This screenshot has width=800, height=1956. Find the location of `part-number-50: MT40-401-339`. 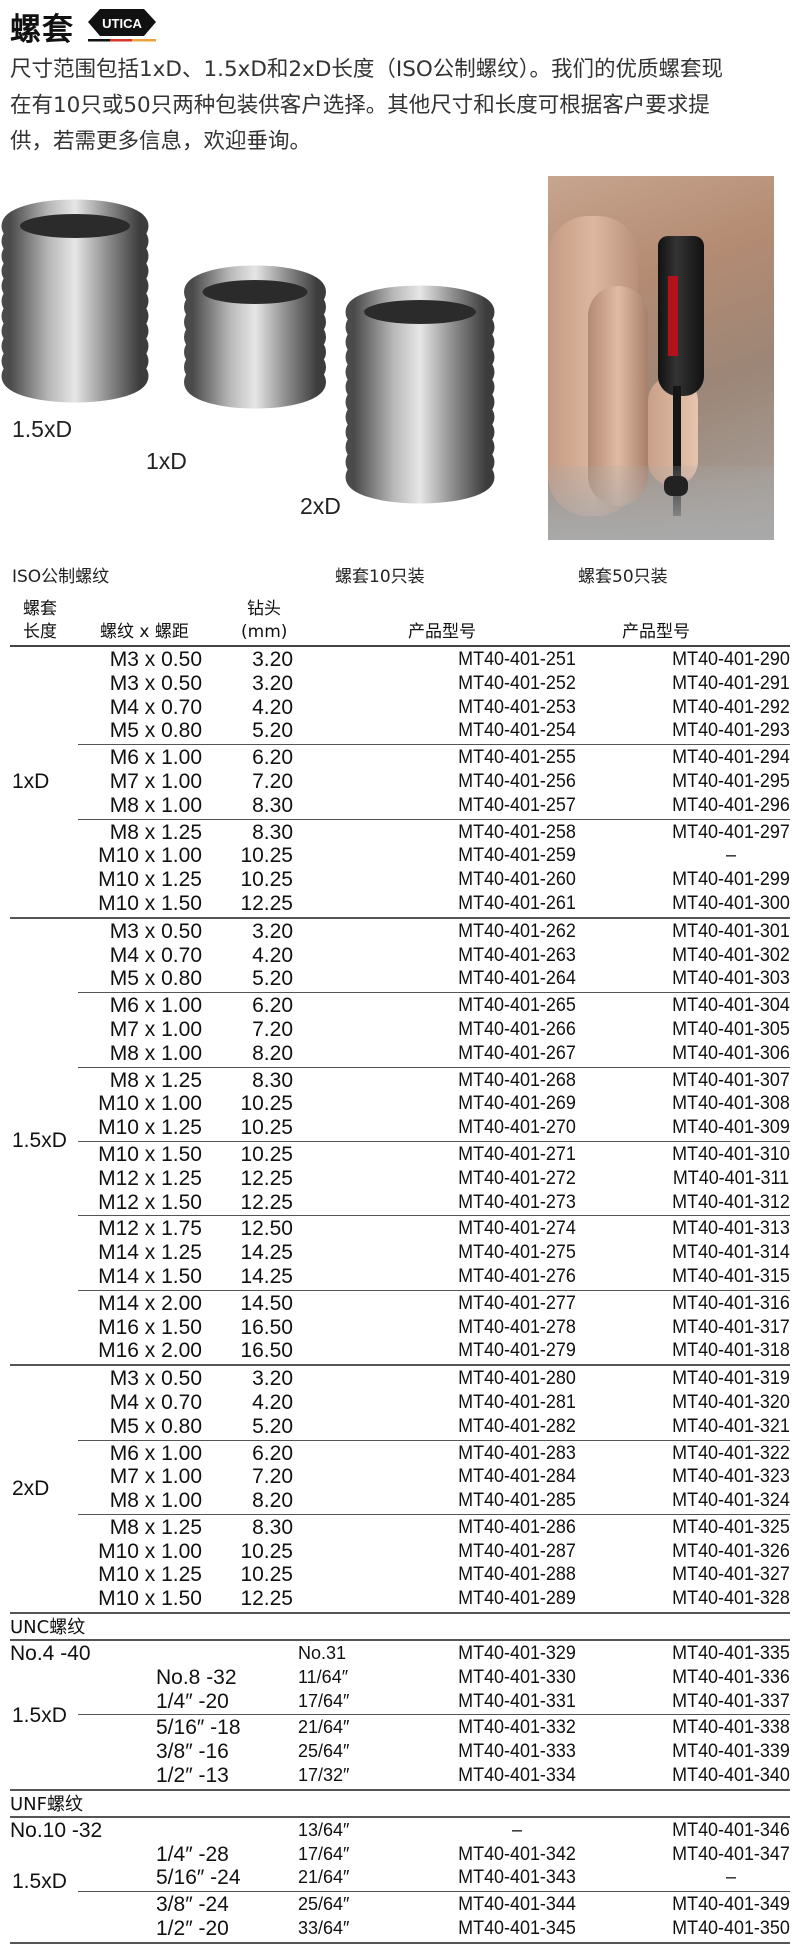

part-number-50: MT40-401-339 is located at coordinates (731, 1751).